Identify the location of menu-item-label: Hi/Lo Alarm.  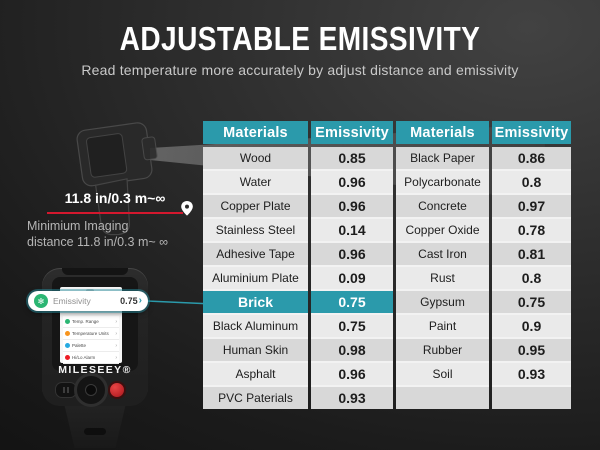
(84, 357).